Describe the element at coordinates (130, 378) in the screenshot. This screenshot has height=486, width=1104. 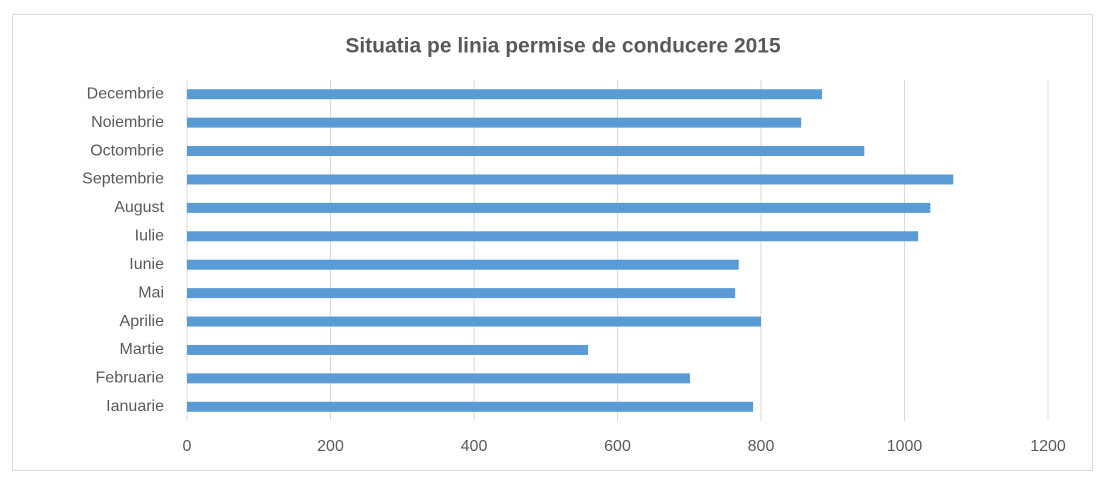
I see `y-tick-label: Februarie` at that location.